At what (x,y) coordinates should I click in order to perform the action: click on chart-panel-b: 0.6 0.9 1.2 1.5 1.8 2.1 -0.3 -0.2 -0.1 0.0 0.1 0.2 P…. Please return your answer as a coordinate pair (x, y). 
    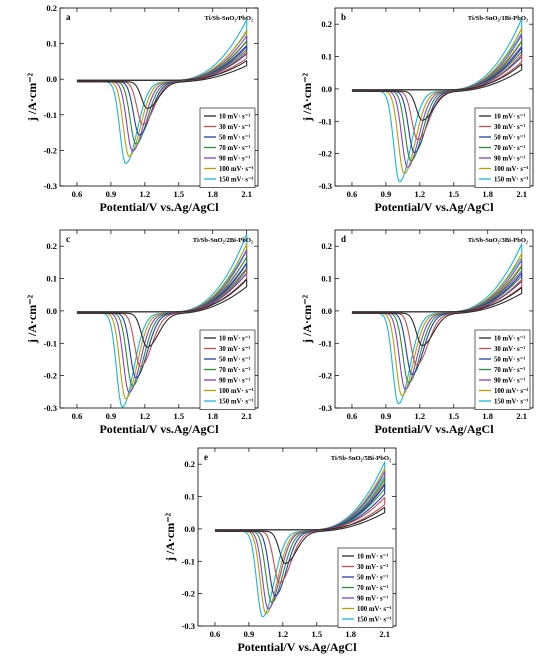
    Looking at the image, I should click on (417, 110).